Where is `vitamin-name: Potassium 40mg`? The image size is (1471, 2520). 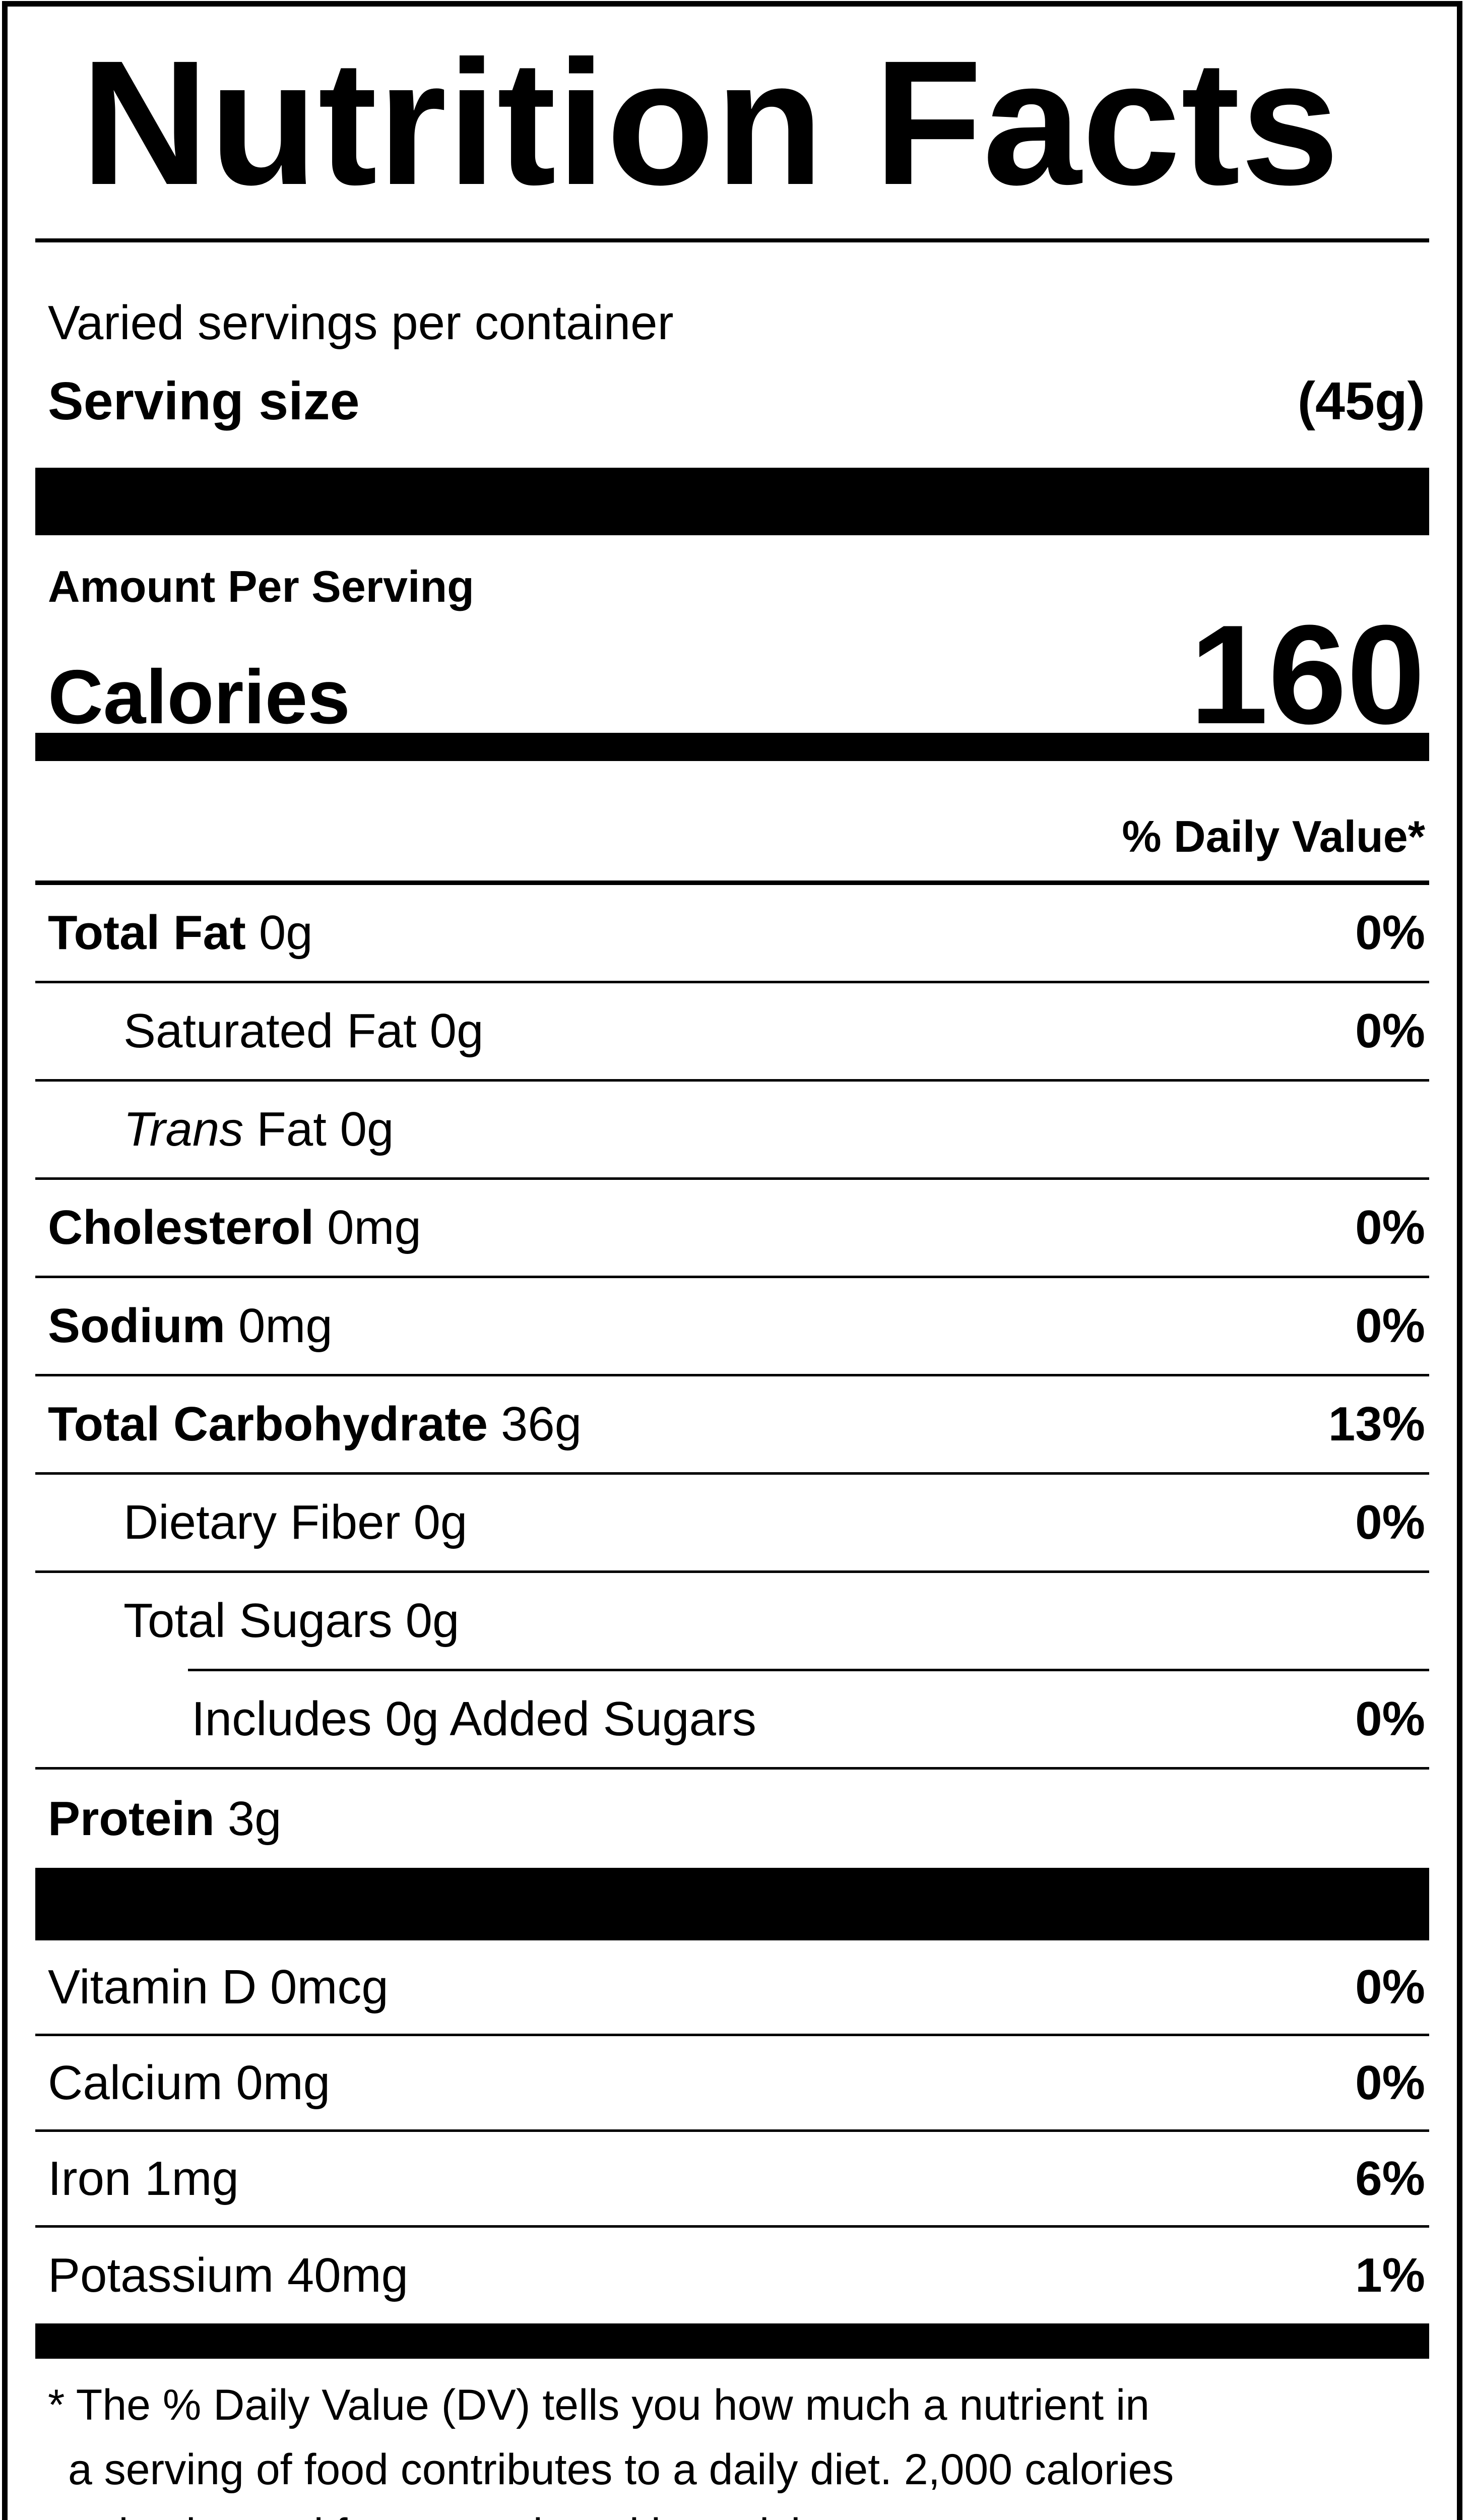
vitamin-name: Potassium 40mg is located at coordinates (228, 2275).